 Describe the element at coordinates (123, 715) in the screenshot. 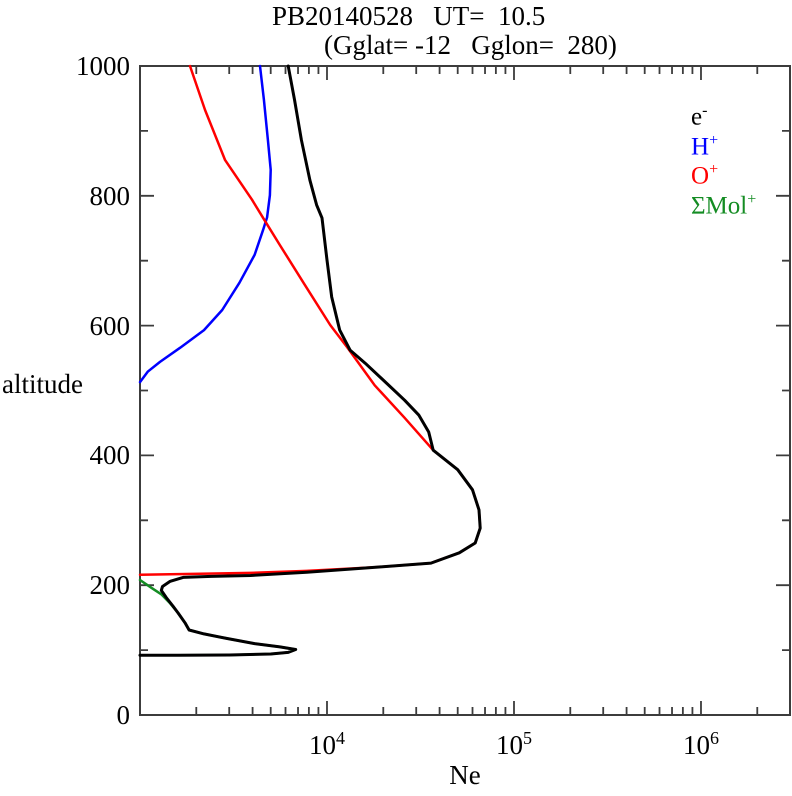

I see `y-tick-label-0: 0` at that location.